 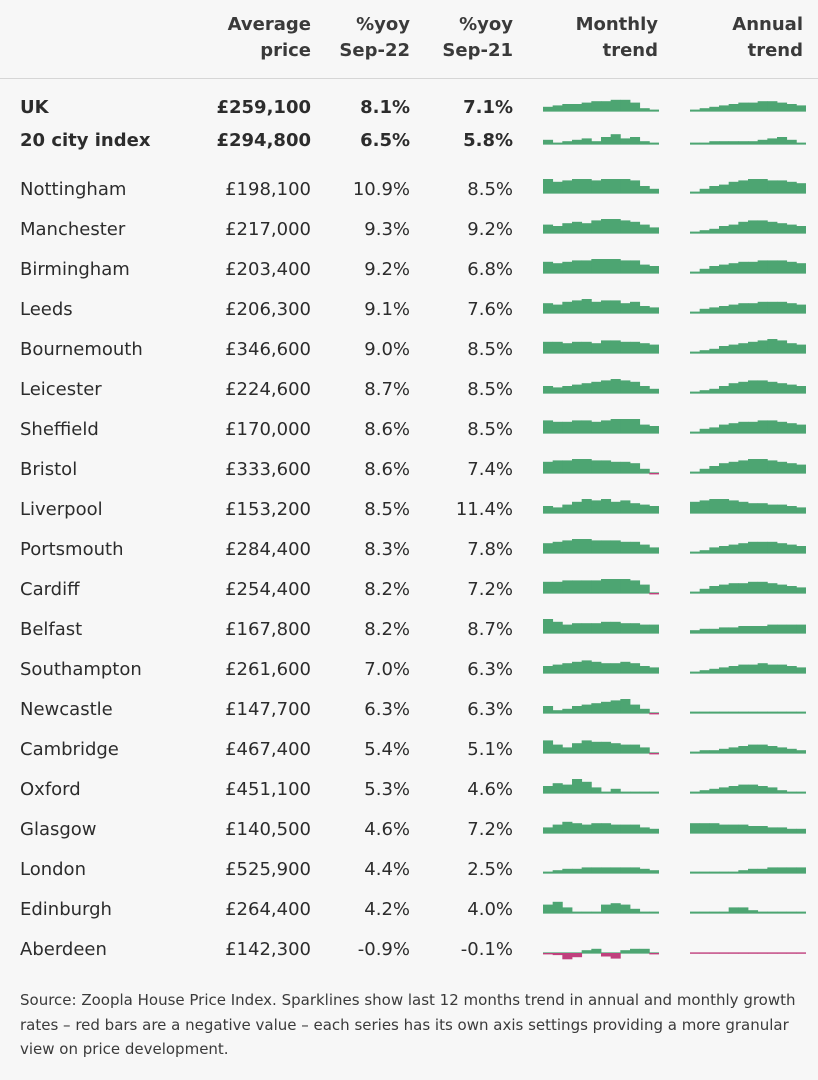 What do you see at coordinates (409, 910) in the screenshot?
I see `table-row: Edinburgh £264,400 4.2% 4.0%` at bounding box center [409, 910].